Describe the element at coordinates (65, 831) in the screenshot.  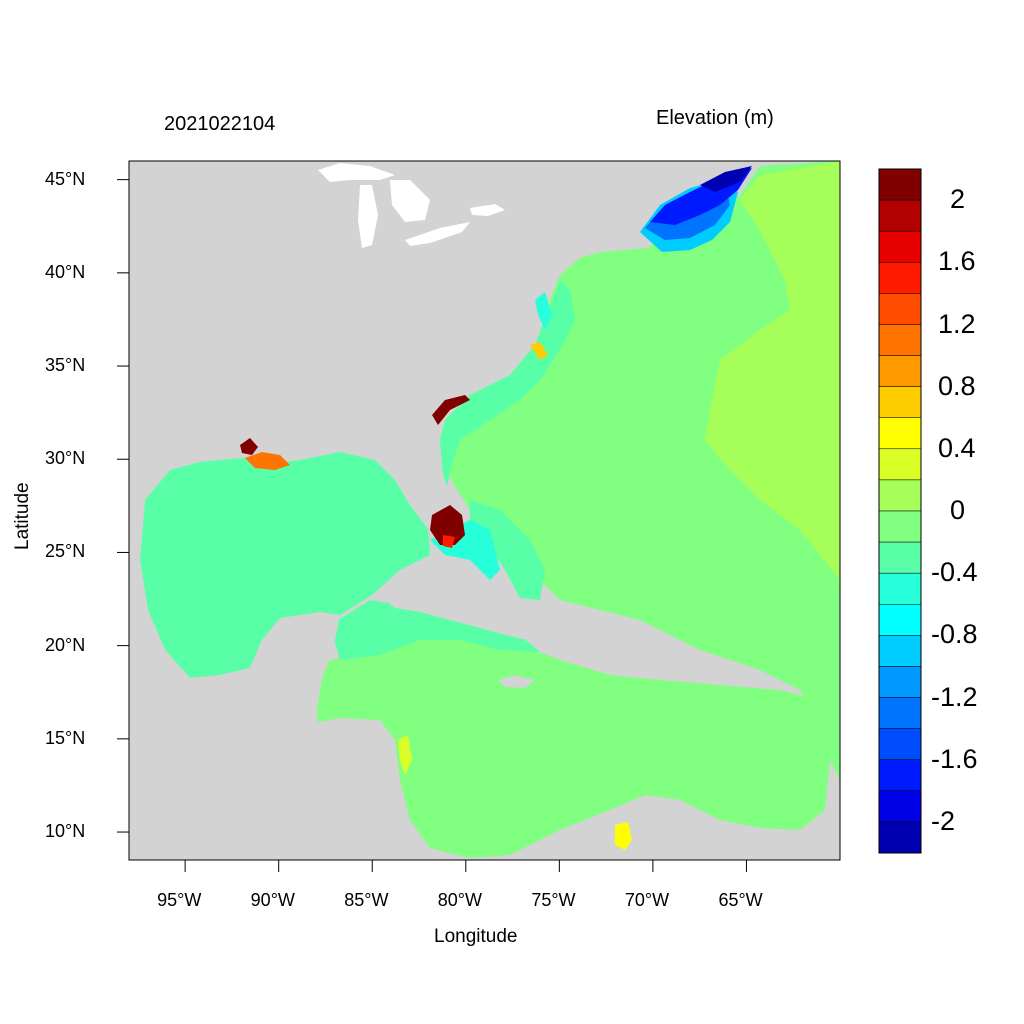
I see `lat-tick-label: 10°N` at that location.